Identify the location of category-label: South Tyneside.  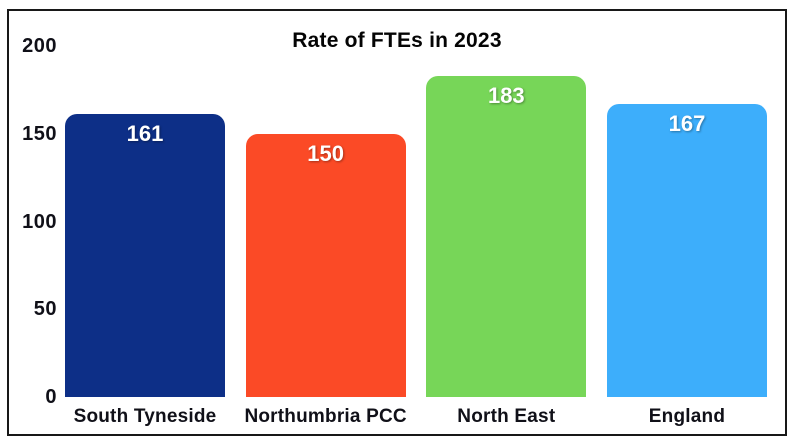
(145, 416).